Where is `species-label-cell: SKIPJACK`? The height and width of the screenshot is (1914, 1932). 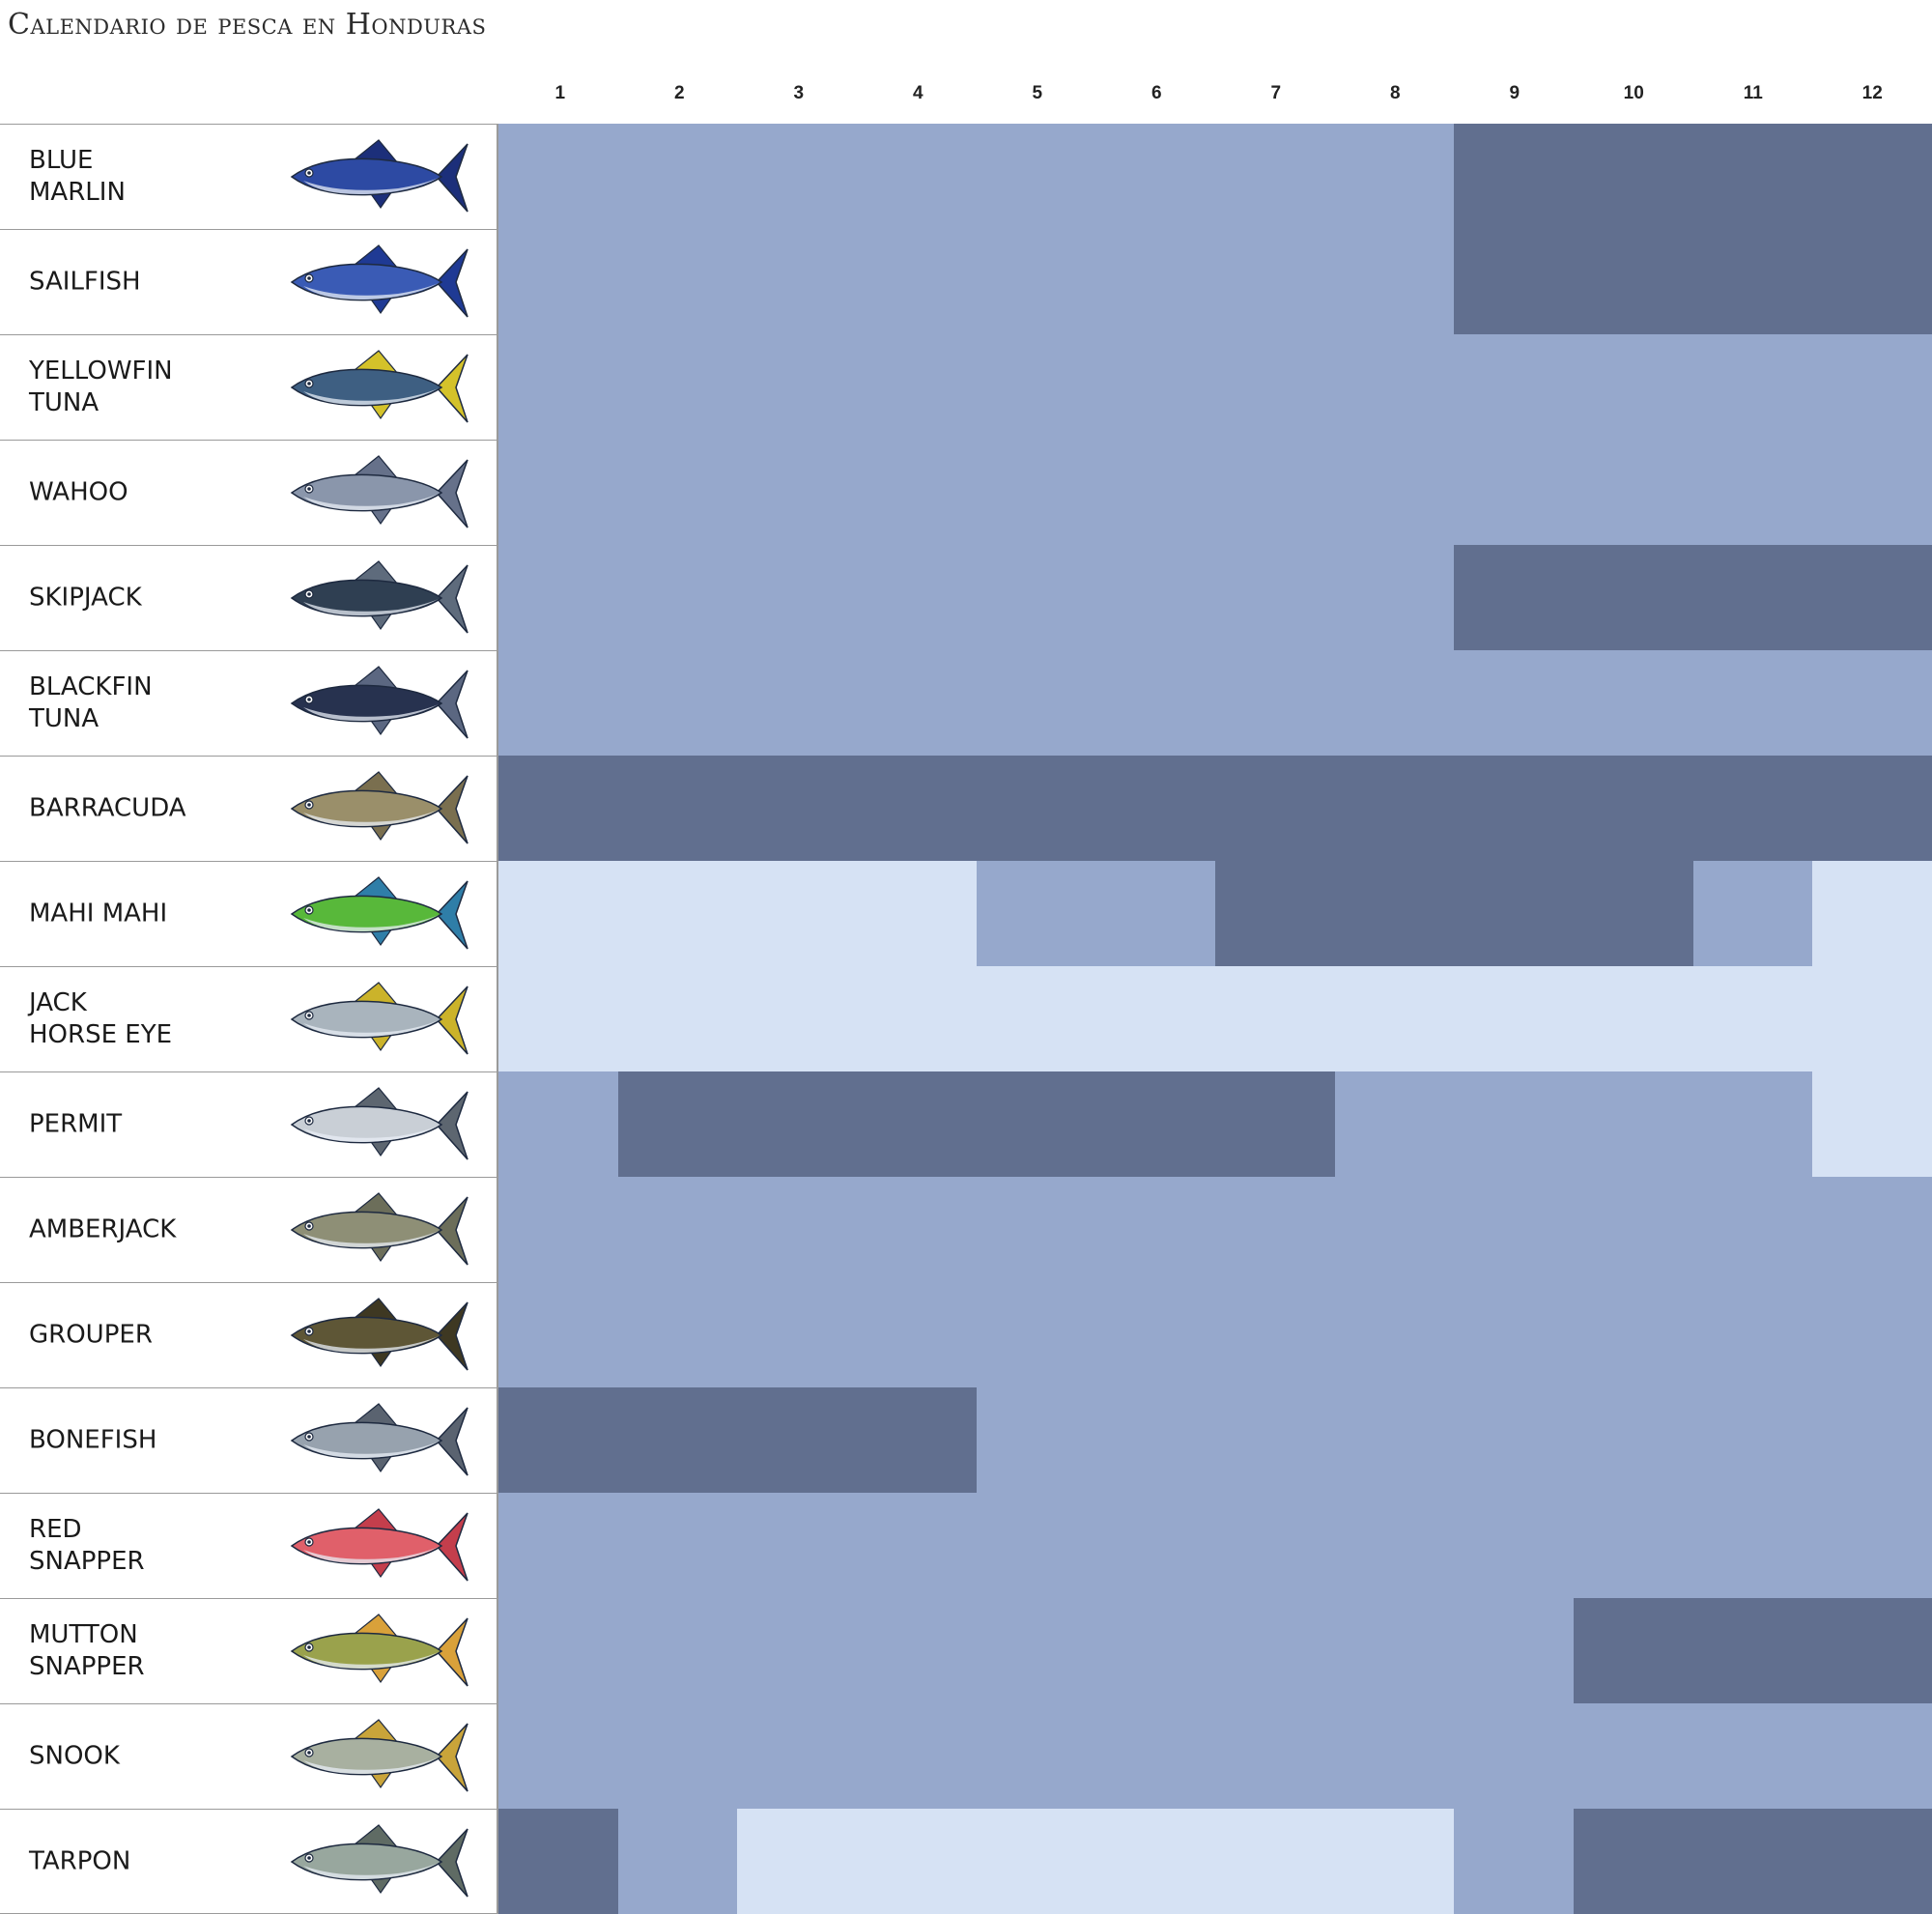
species-label-cell: SKIPJACK is located at coordinates (249, 597).